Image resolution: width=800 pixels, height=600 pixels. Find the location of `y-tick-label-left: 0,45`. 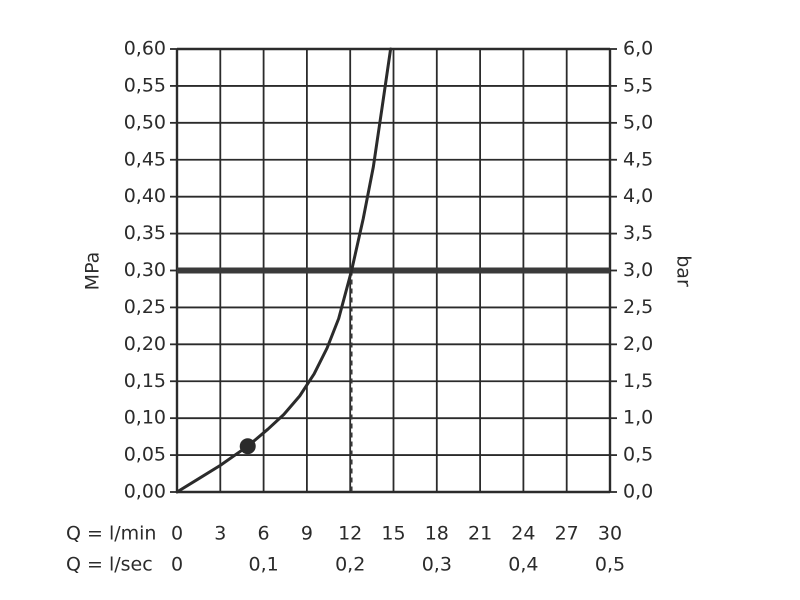

y-tick-label-left: 0,45 is located at coordinates (145, 159).